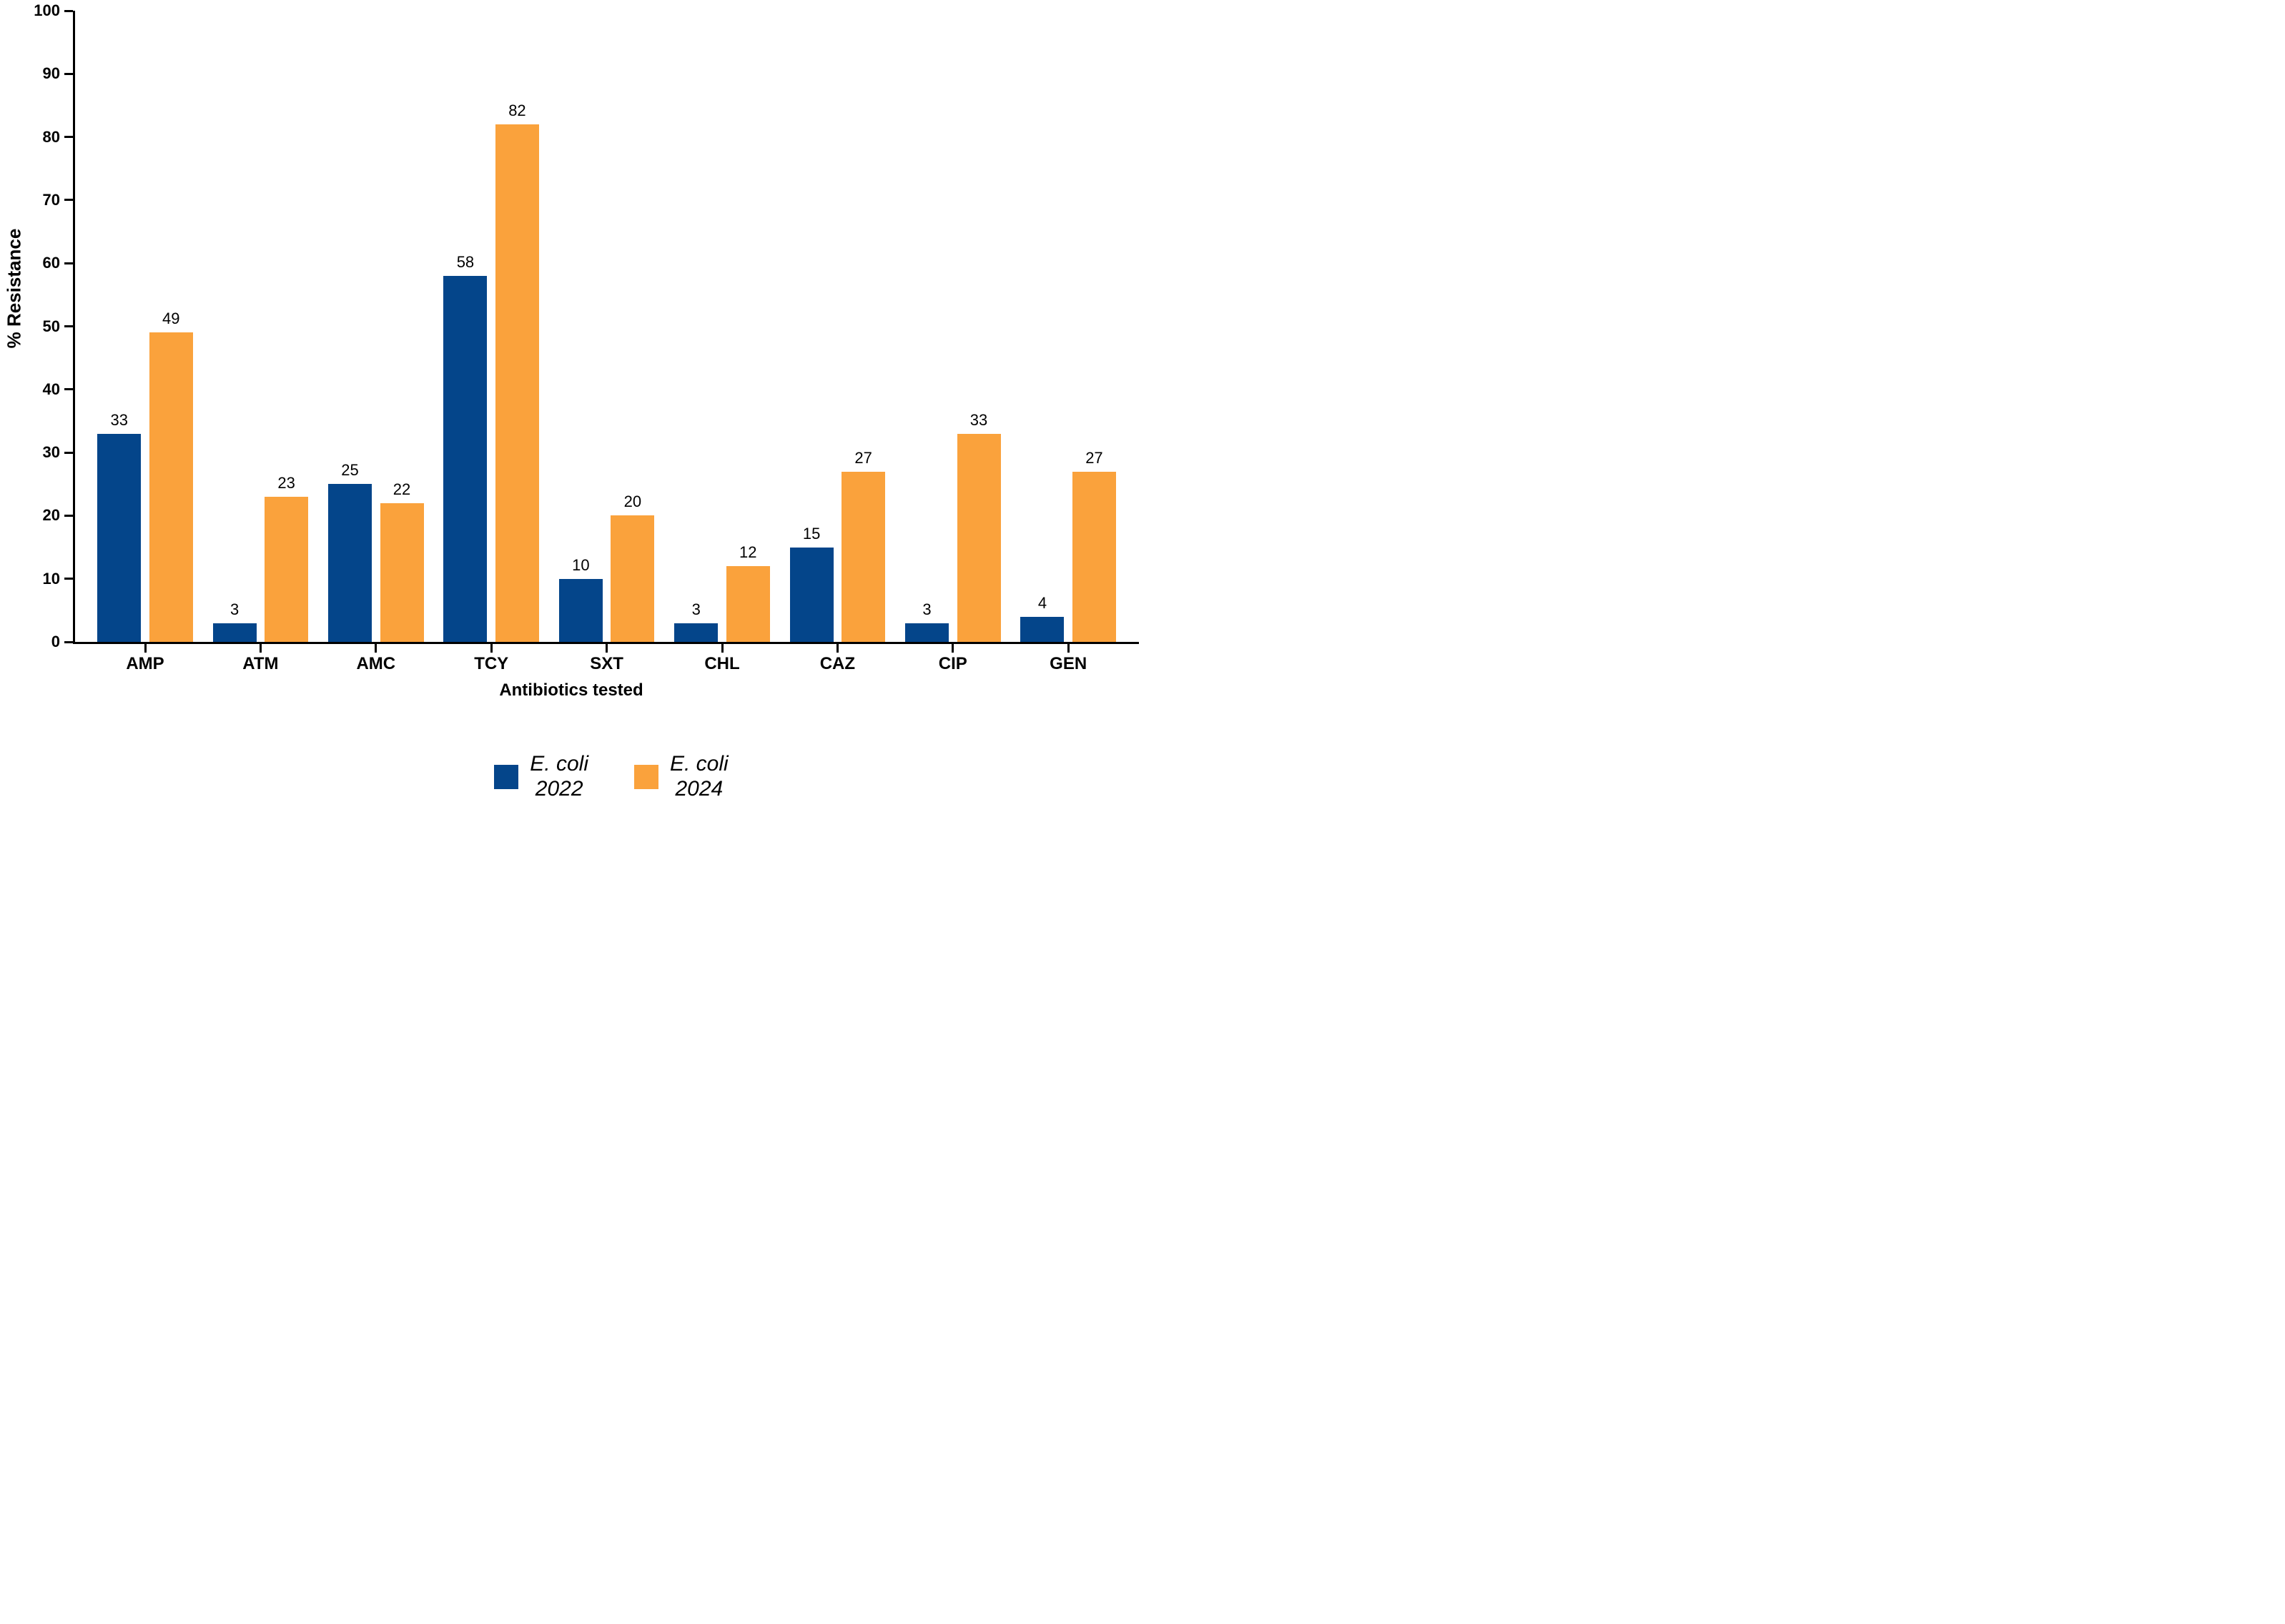 The width and height of the screenshot is (2285, 1624). I want to click on category-label-GEN: GEN, so click(1068, 663).